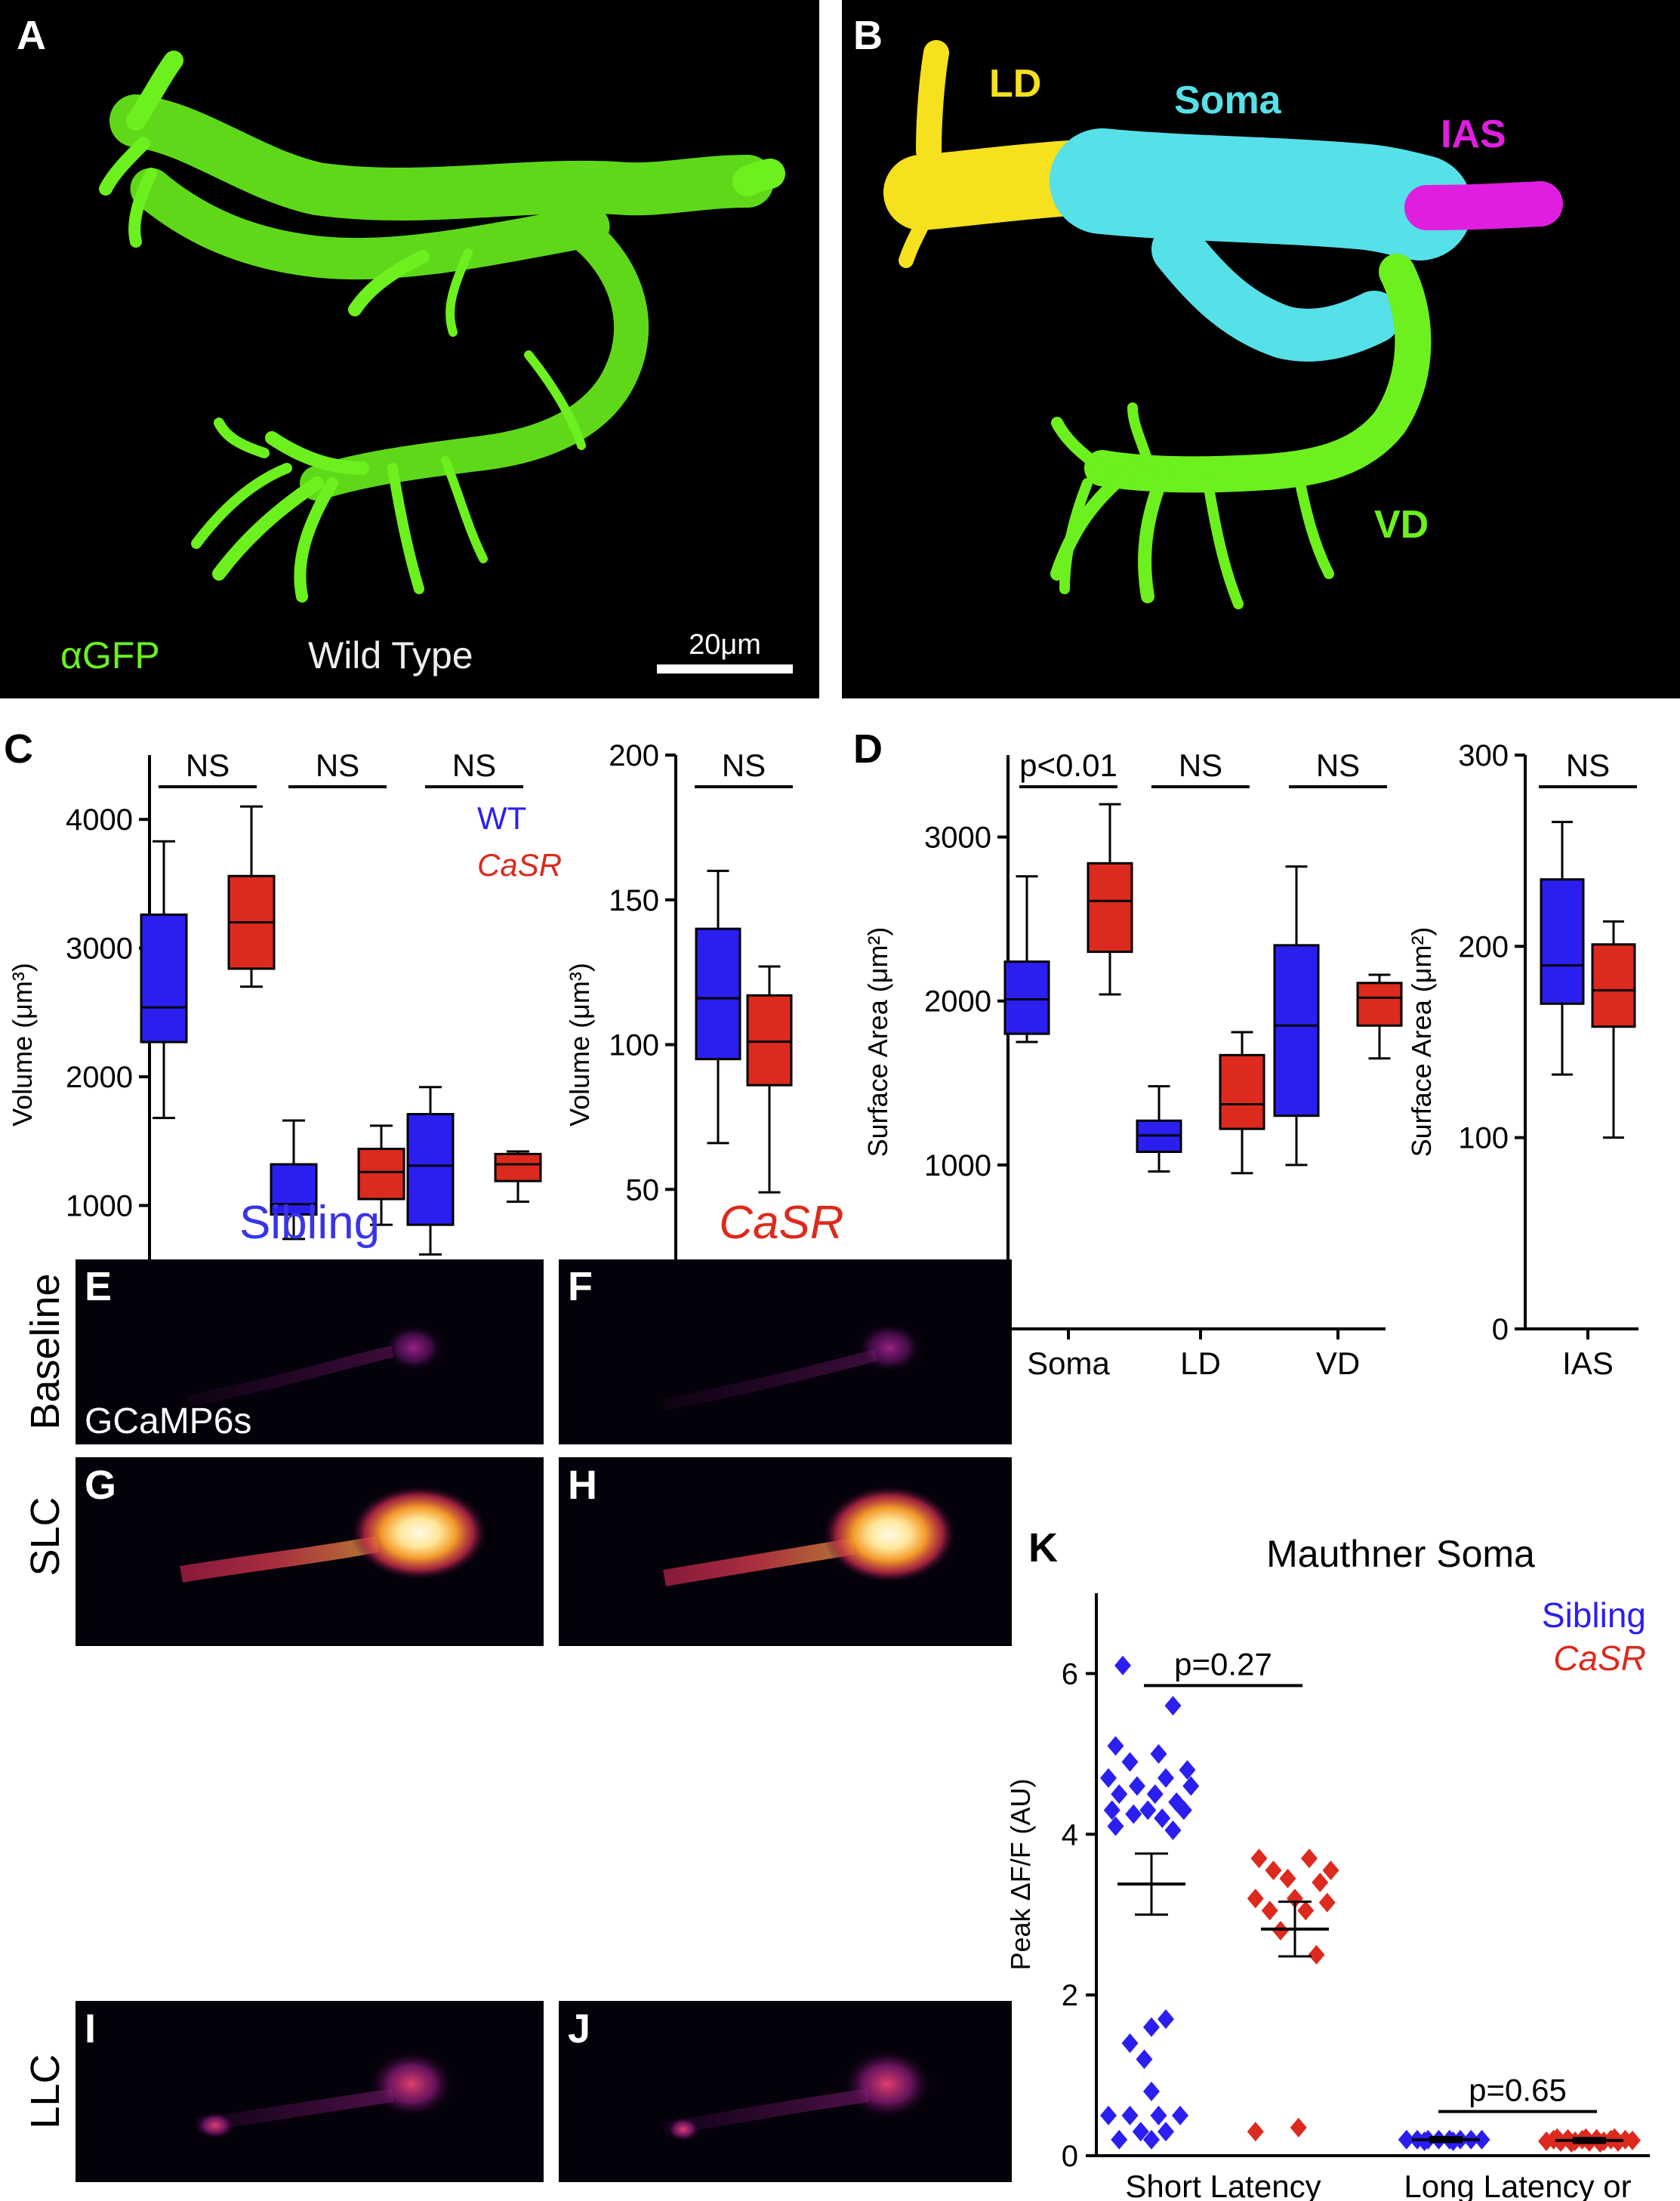 The width and height of the screenshot is (1680, 2201). I want to click on y-tick-label: 150, so click(634, 900).